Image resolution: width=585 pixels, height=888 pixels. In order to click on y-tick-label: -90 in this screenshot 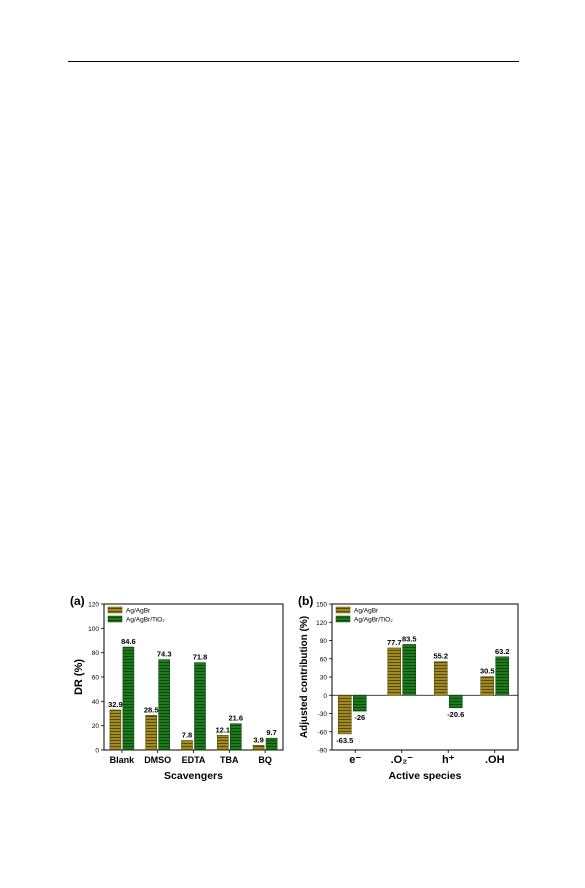, I will do `click(323, 751)`.